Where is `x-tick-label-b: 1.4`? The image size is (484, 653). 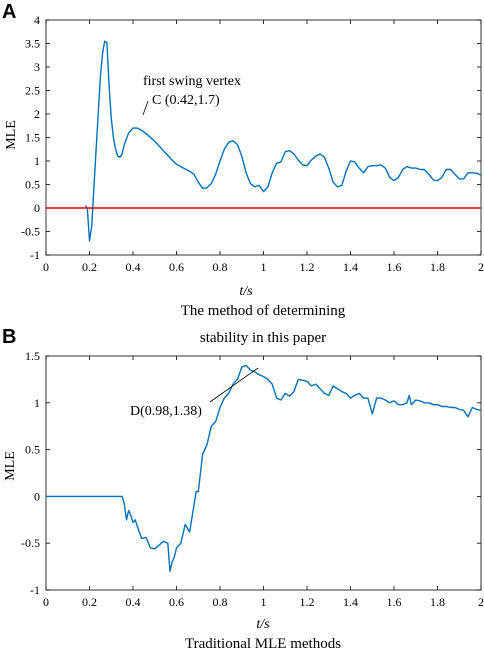
x-tick-label-b: 1.4 is located at coordinates (350, 602).